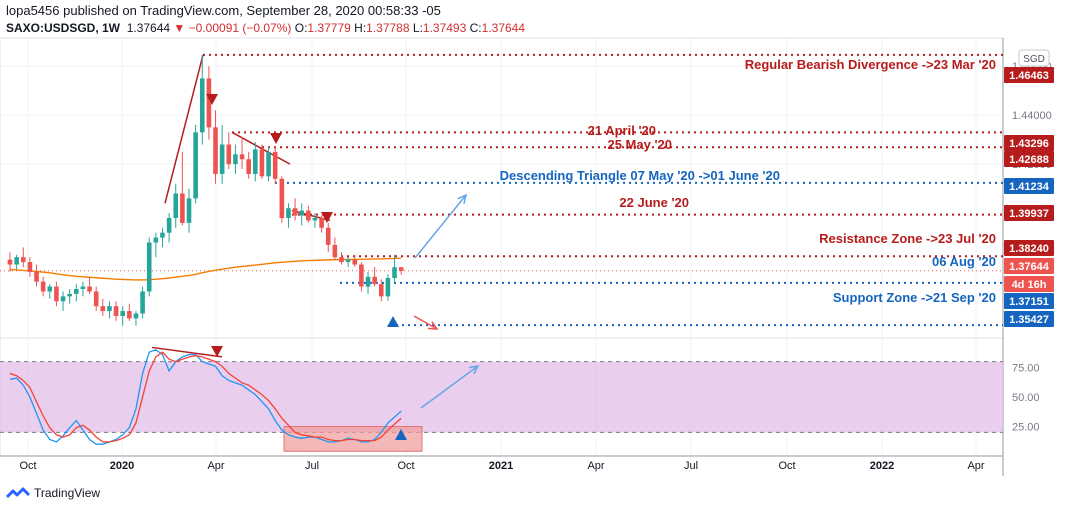  Describe the element at coordinates (425, 322) in the screenshot. I see `bearish-projection-arrow` at that location.